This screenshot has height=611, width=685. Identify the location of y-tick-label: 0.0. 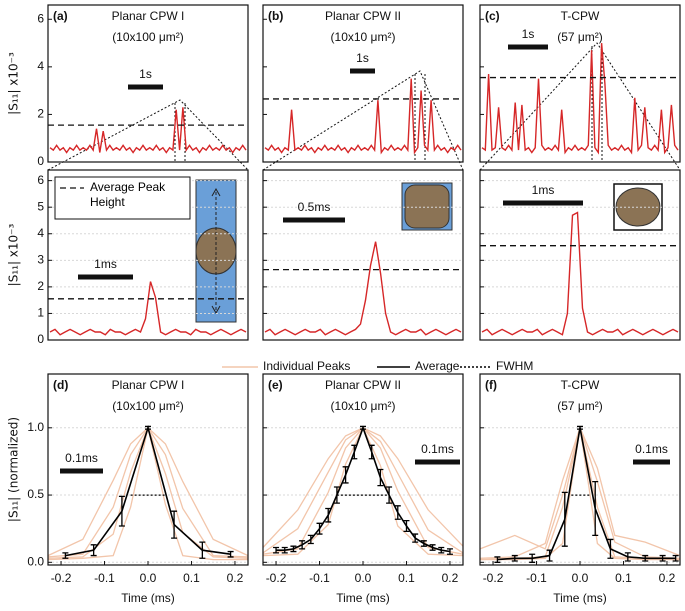
(35, 561).